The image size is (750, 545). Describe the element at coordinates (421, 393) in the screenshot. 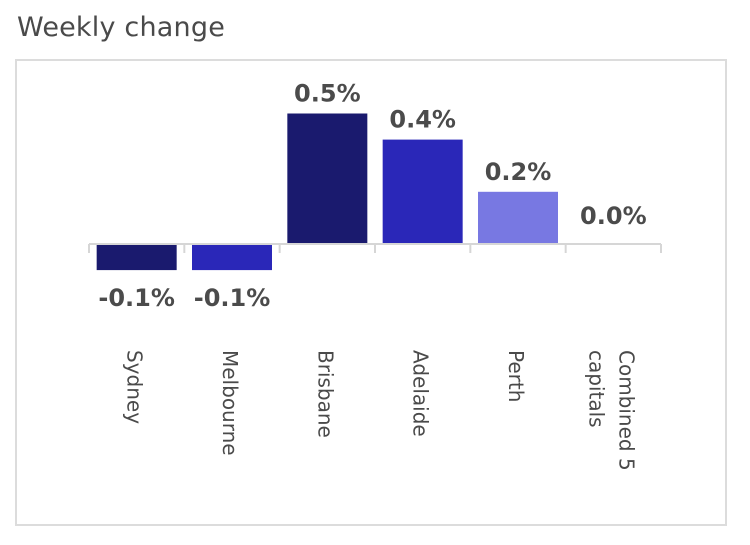

I see `x-tick-label: Adelaide` at that location.